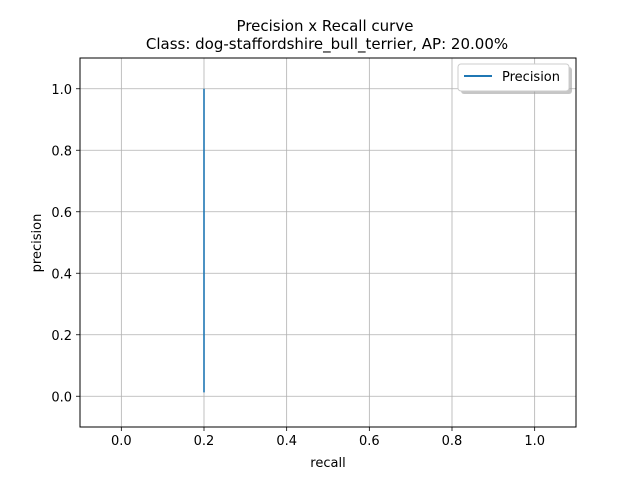  What do you see at coordinates (61, 336) in the screenshot?
I see `y-tick-label: 0.2` at bounding box center [61, 336].